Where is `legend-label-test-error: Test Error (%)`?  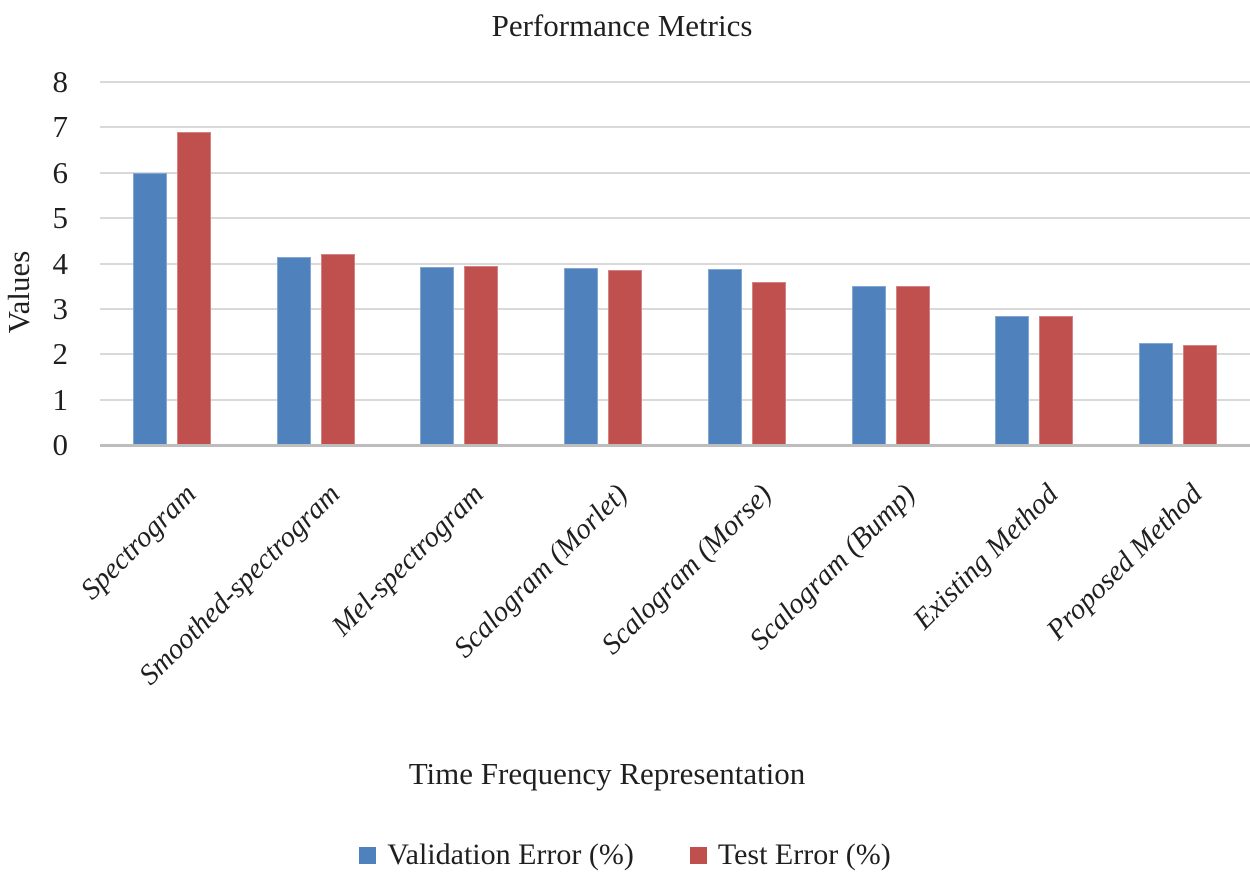 legend-label-test-error: Test Error (%) is located at coordinates (804, 854).